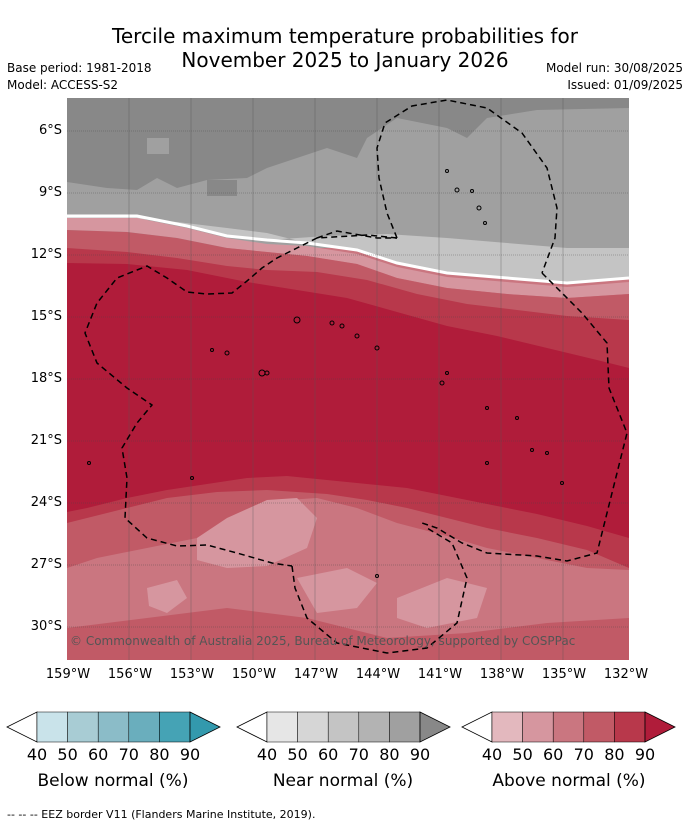 The height and width of the screenshot is (827, 690). I want to click on lon-label-147w: 147°W, so click(316, 674).